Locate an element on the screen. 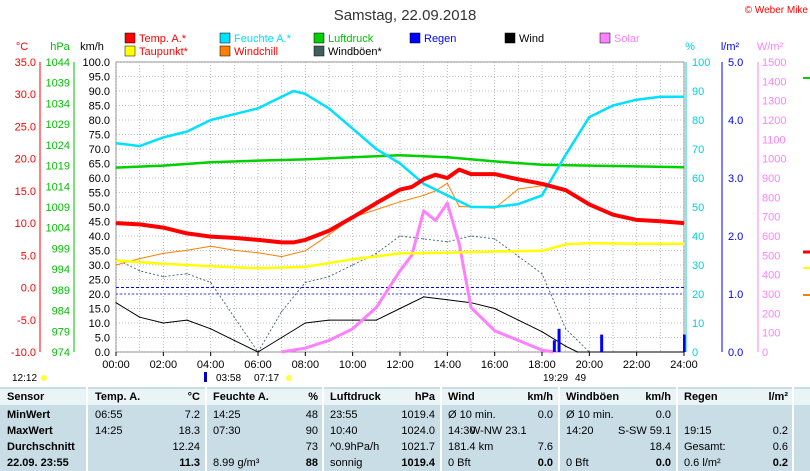 The image size is (810, 471). tick-wind: 30.0 is located at coordinates (99, 266).